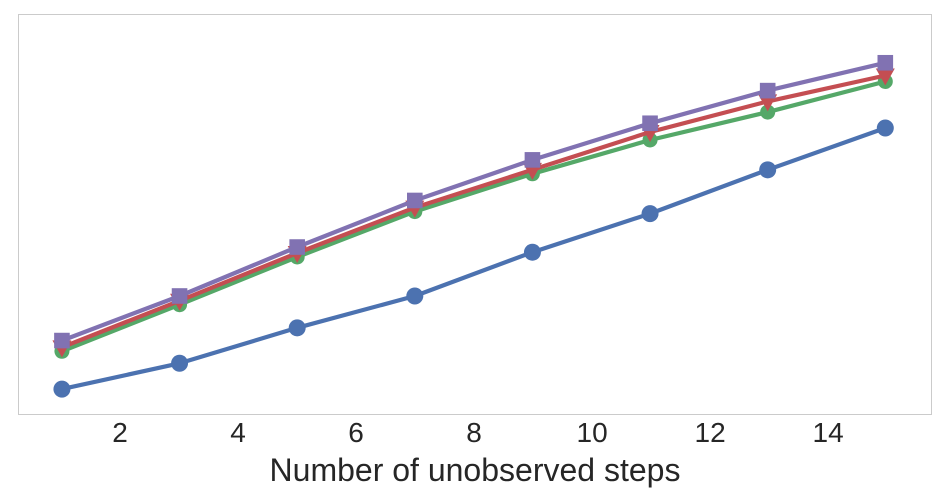 This screenshot has width=950, height=500. Describe the element at coordinates (768, 112) in the screenshot. I see `green-circle-series-marker` at that location.